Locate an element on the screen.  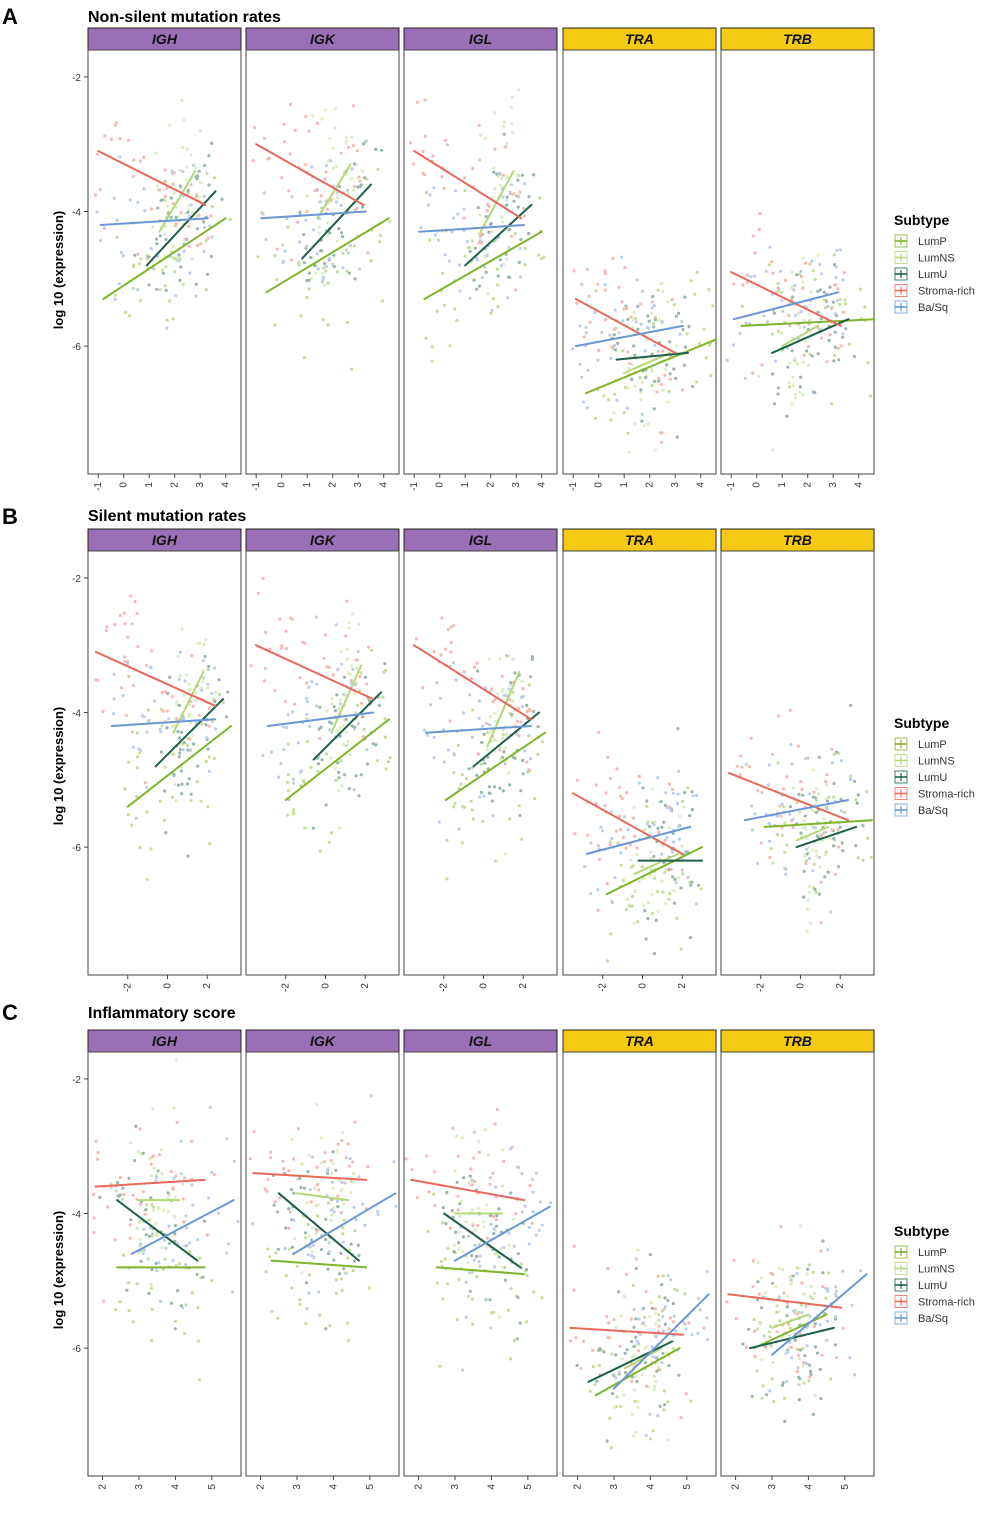
x-tick-label: 3 is located at coordinates (455, 1487).